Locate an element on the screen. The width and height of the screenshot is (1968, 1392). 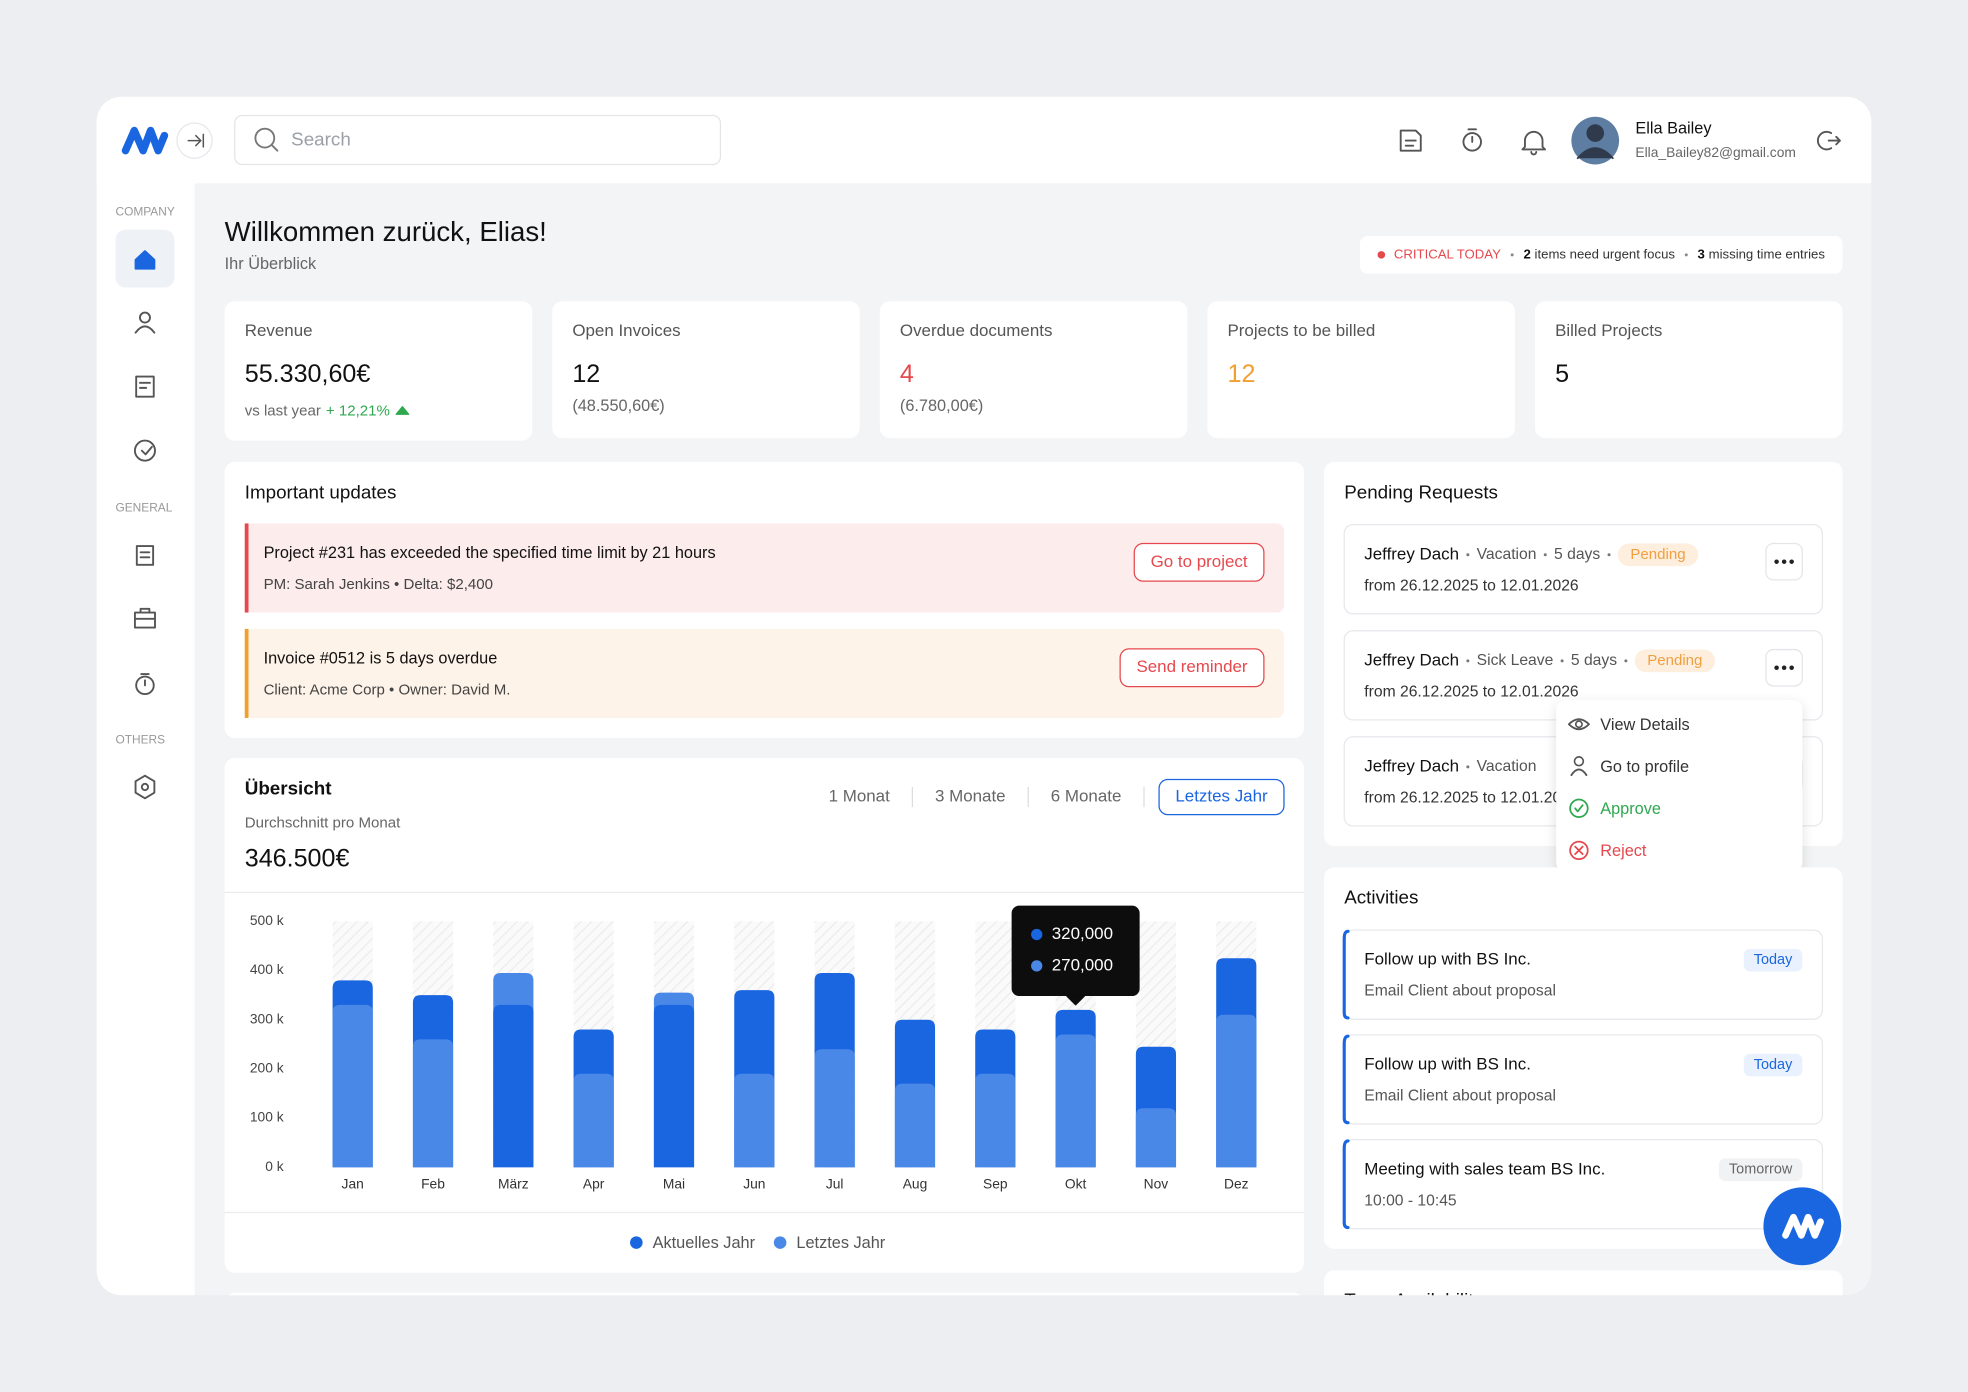
update-action-label: Go to project is located at coordinates (1199, 561).